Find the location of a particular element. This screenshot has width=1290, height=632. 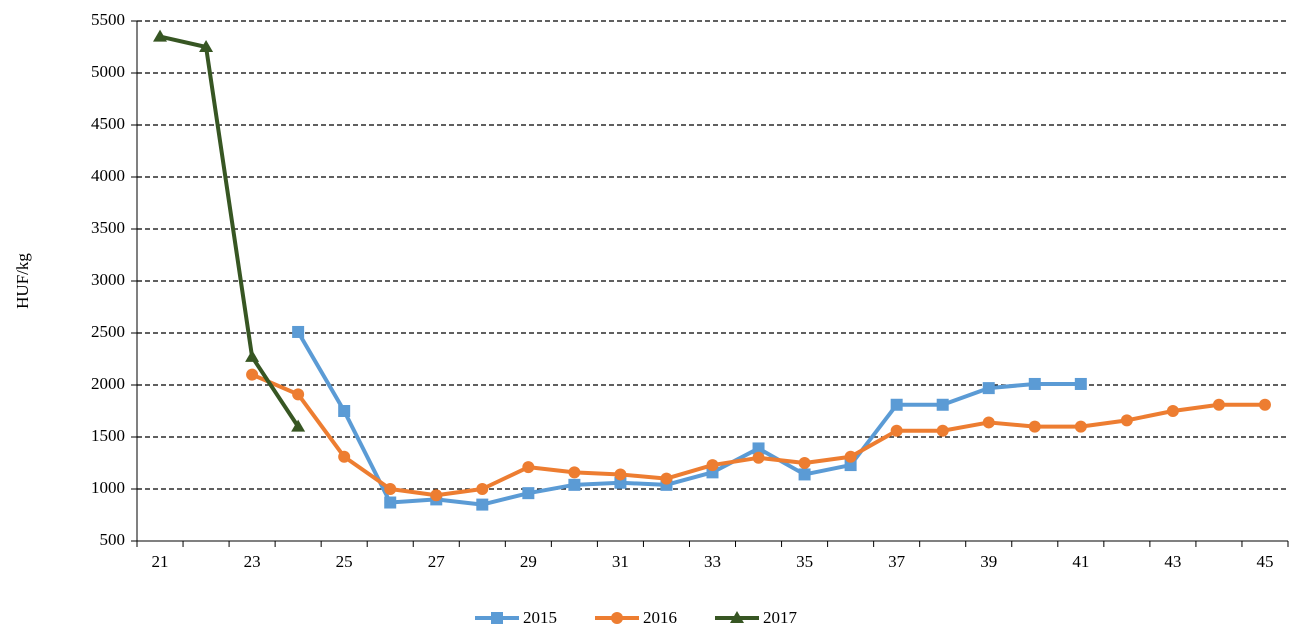

legend-label: 2017 is located at coordinates (780, 617).